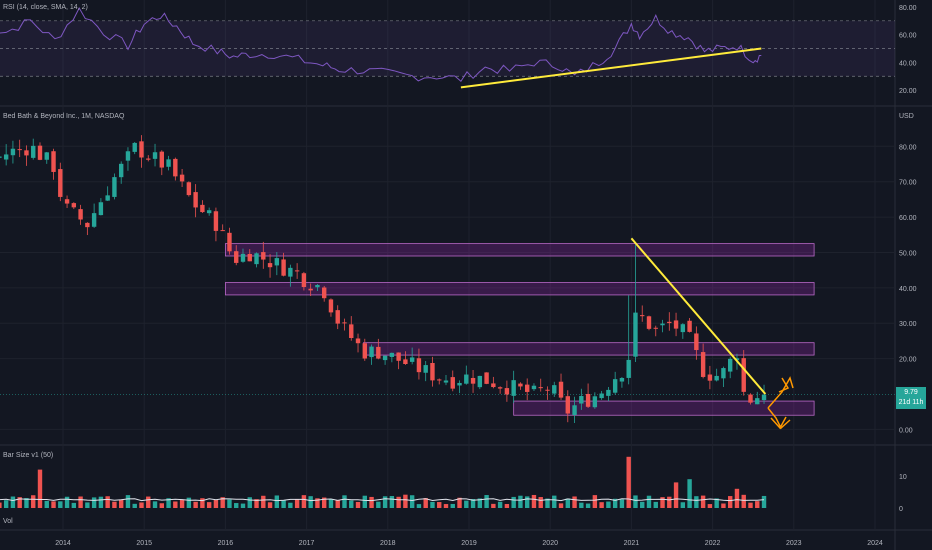 This screenshot has width=932, height=550. What do you see at coordinates (901, 509) in the screenshot?
I see `volume-tick-label: 0` at bounding box center [901, 509].